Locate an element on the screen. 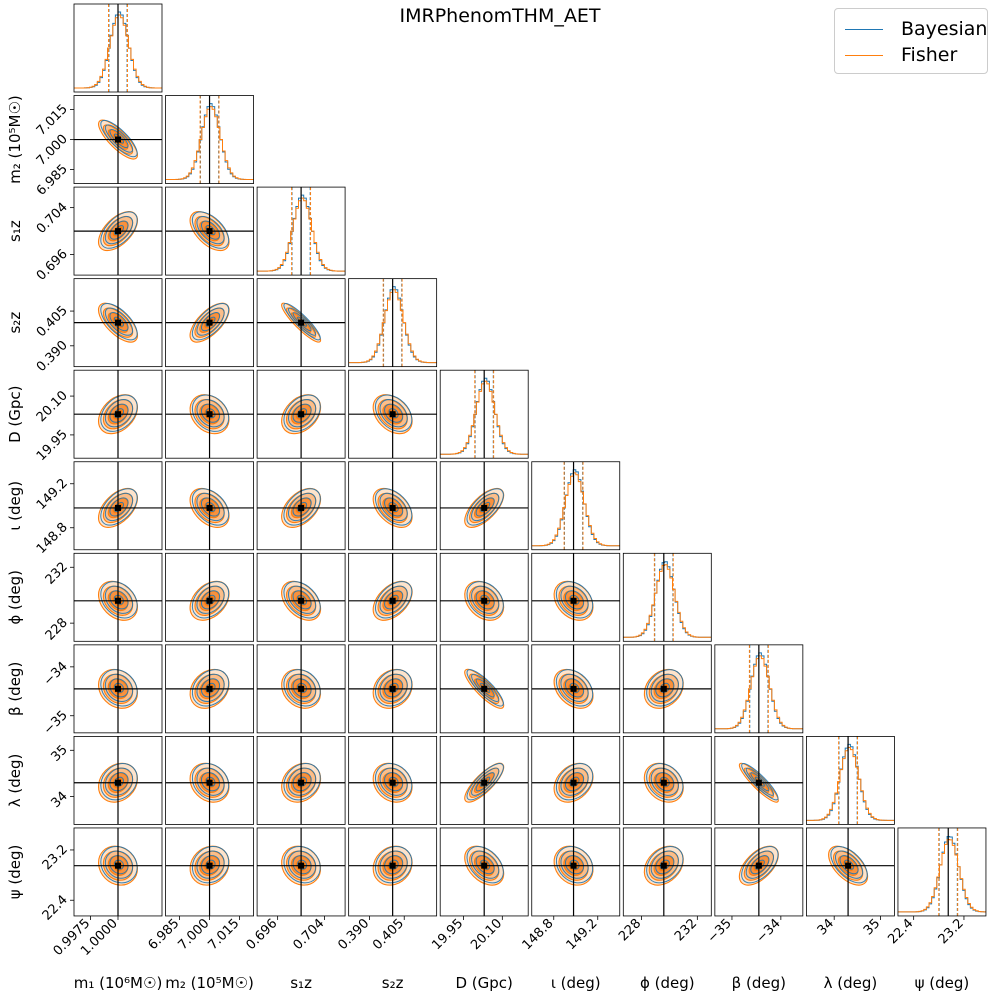 The height and width of the screenshot is (996, 996). contour-iota-vs-s2z is located at coordinates (393, 506).